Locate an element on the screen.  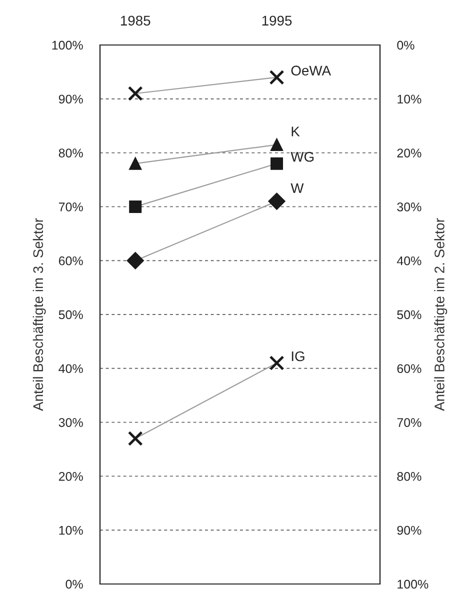
x-tick-label: 1985 is located at coordinates (135, 21).